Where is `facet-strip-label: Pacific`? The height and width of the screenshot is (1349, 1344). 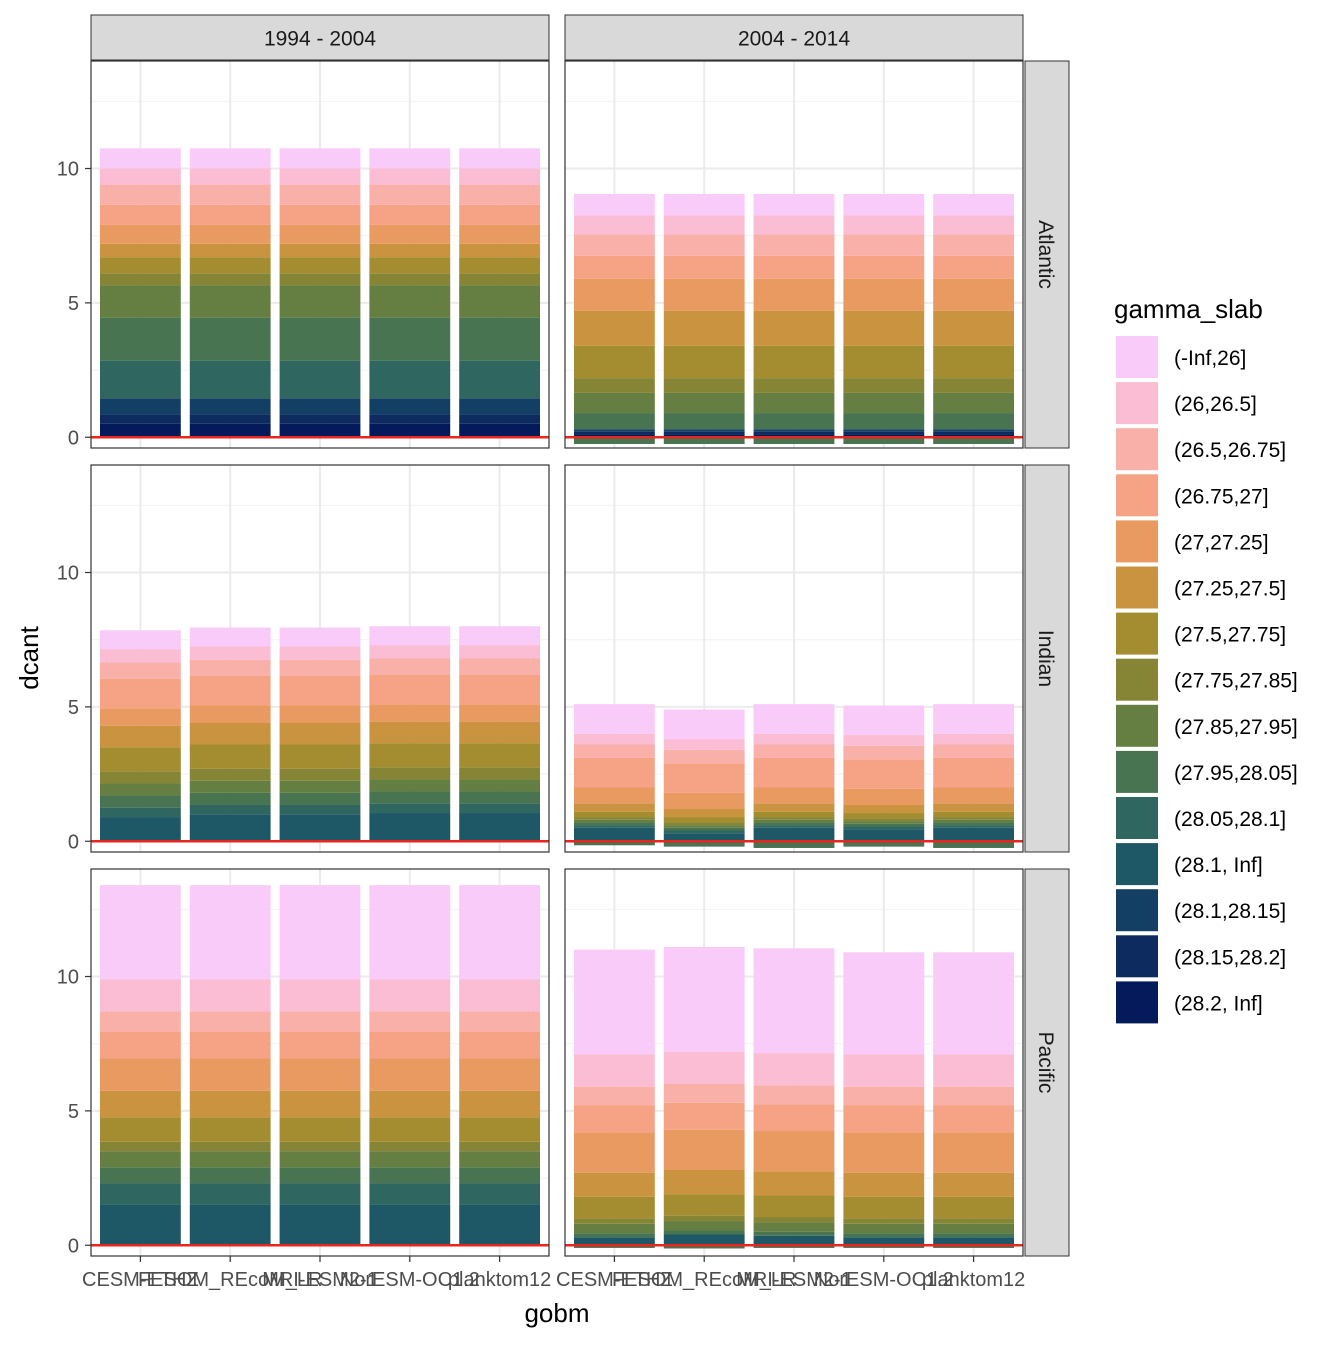
facet-strip-label: Pacific is located at coordinates (1045, 1063).